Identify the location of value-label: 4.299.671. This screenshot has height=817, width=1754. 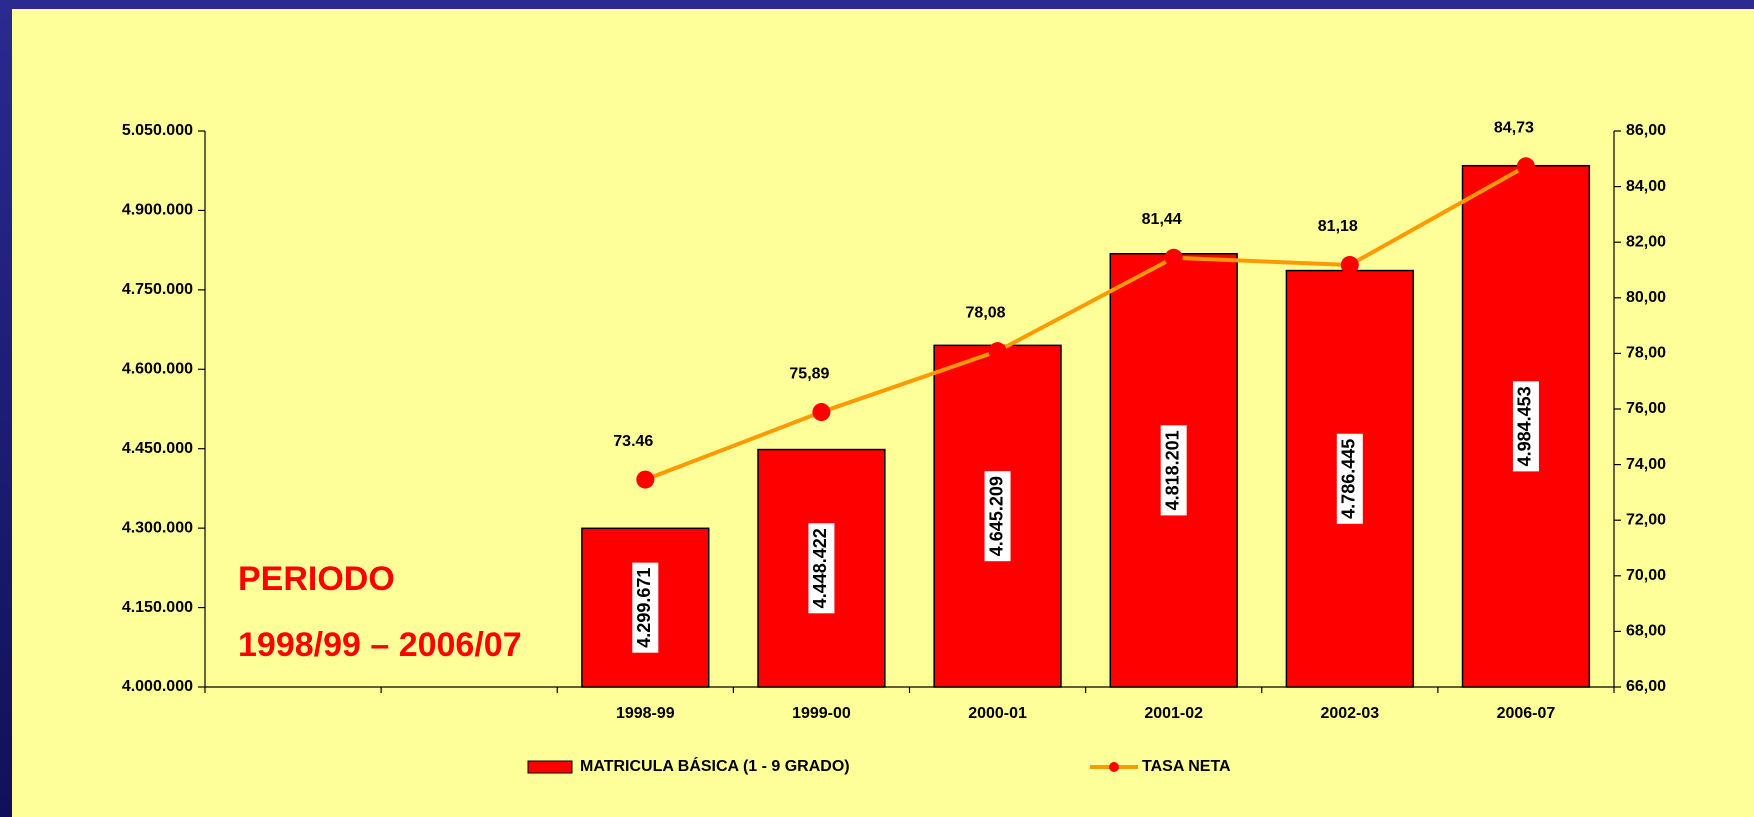
(644, 608).